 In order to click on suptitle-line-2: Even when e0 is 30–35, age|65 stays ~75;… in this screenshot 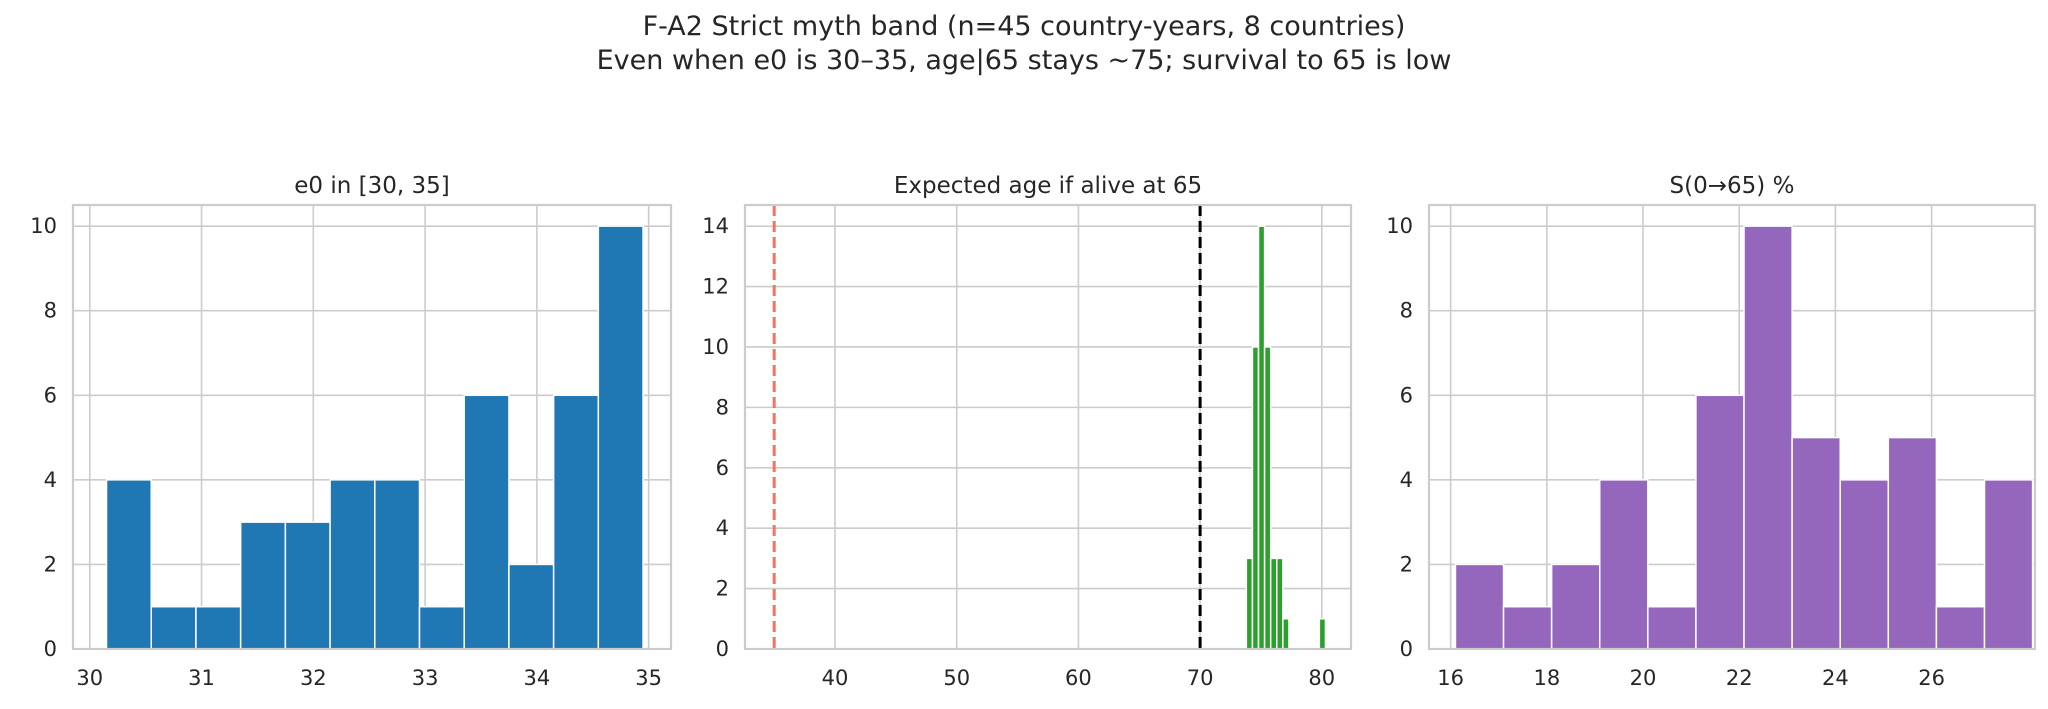, I will do `click(1024, 60)`.